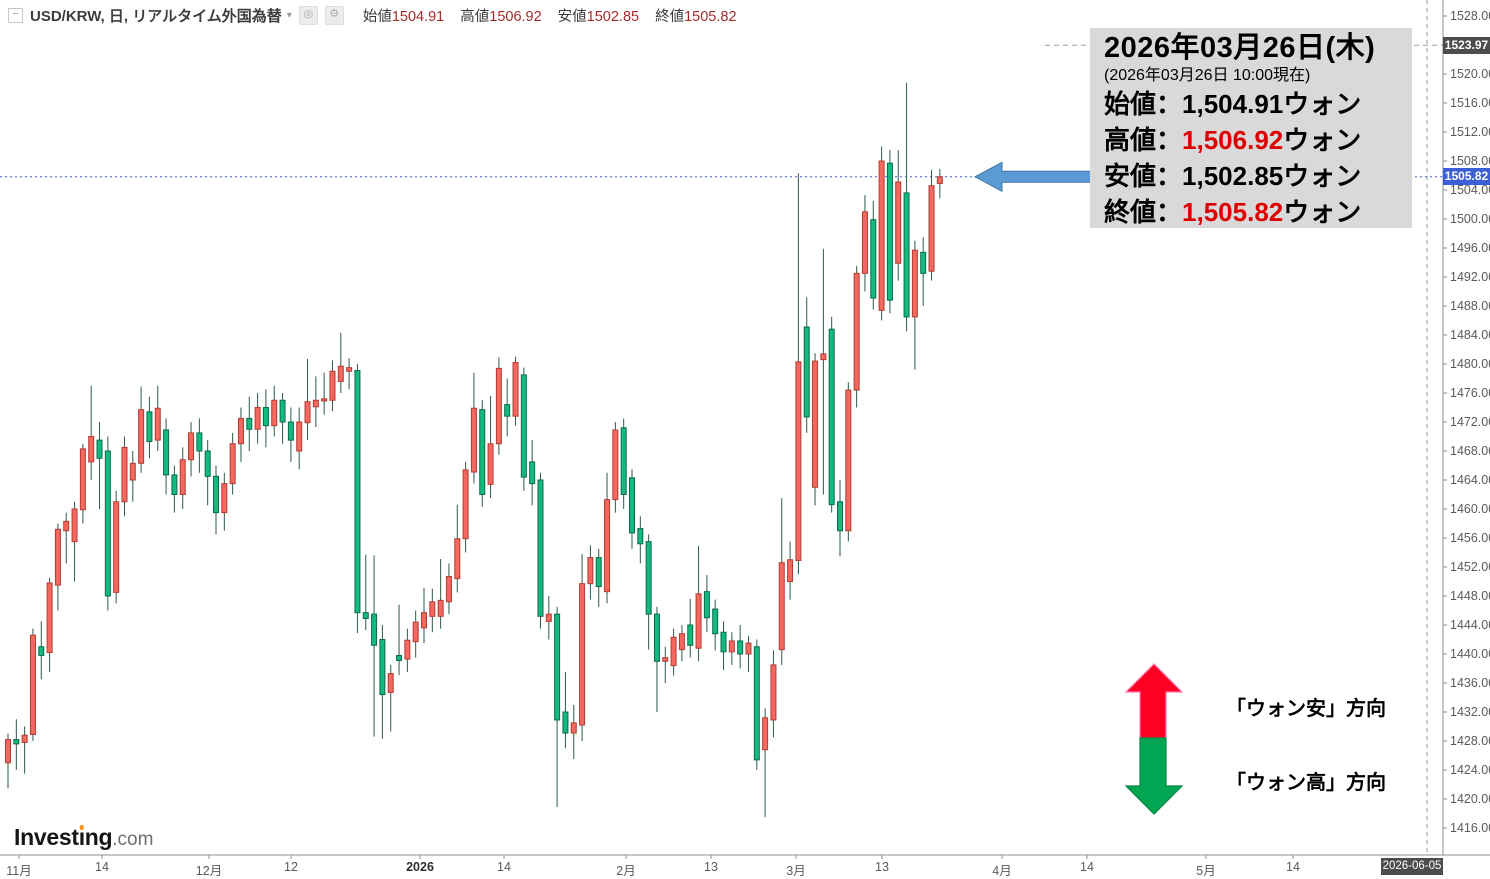 The width and height of the screenshot is (1490, 879). Describe the element at coordinates (84, 837) in the screenshot. I see `investing-logo: Investıng.com` at that location.